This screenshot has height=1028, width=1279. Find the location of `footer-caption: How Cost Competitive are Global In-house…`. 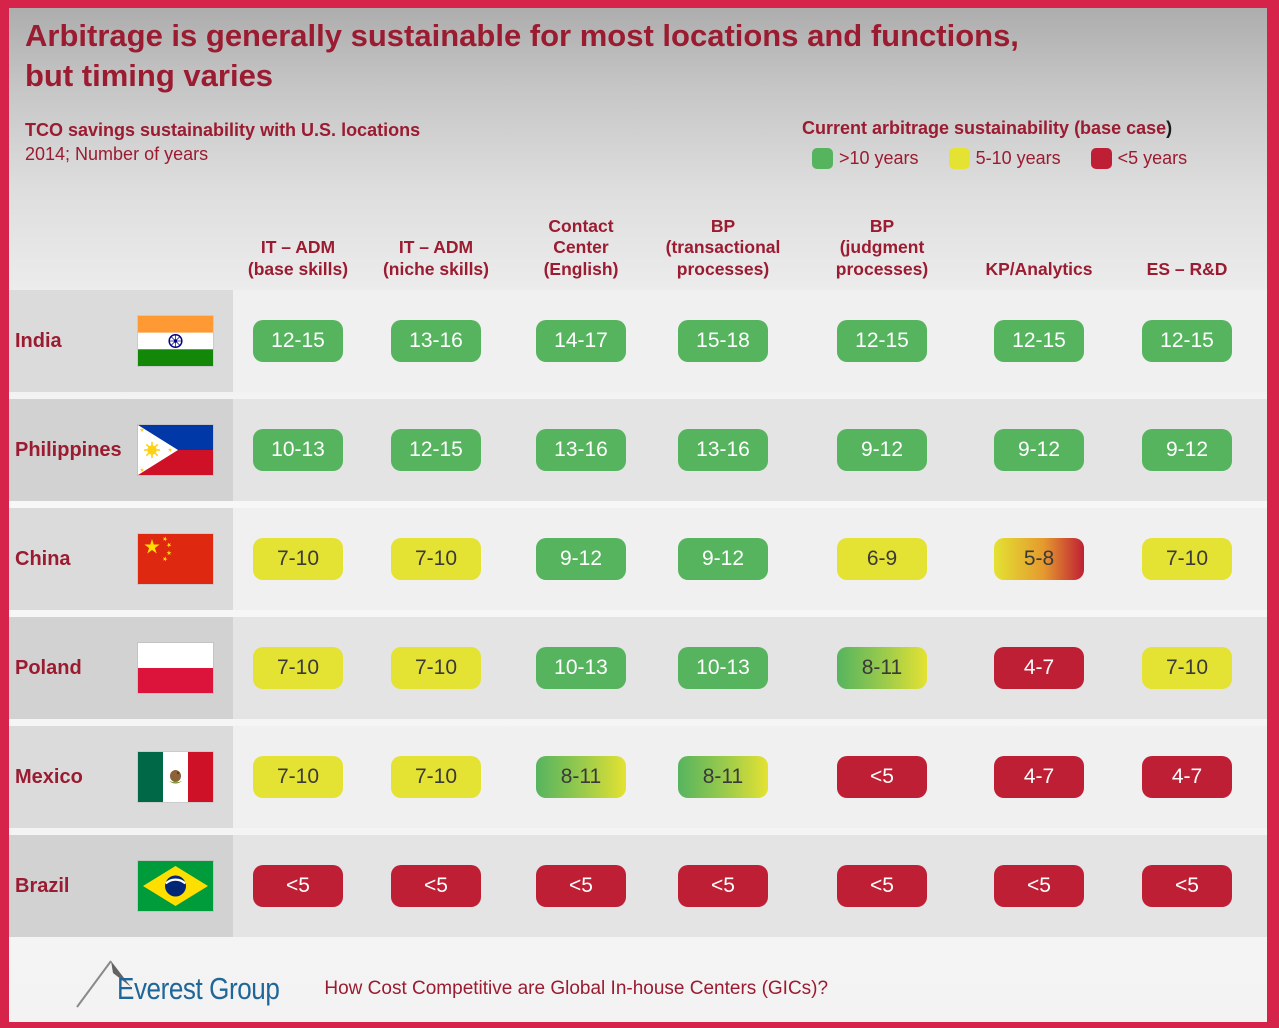

footer-caption: How Cost Competitive are Global In-house… is located at coordinates (576, 988).